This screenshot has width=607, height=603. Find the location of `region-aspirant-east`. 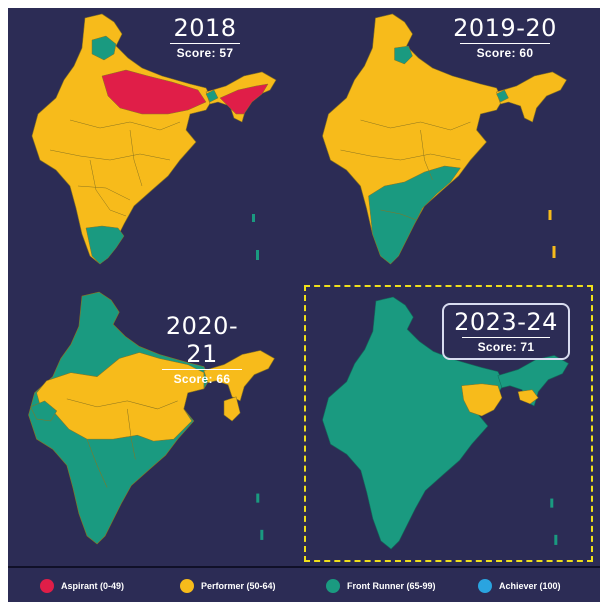

region-aspirant-east is located at coordinates (244, 99).